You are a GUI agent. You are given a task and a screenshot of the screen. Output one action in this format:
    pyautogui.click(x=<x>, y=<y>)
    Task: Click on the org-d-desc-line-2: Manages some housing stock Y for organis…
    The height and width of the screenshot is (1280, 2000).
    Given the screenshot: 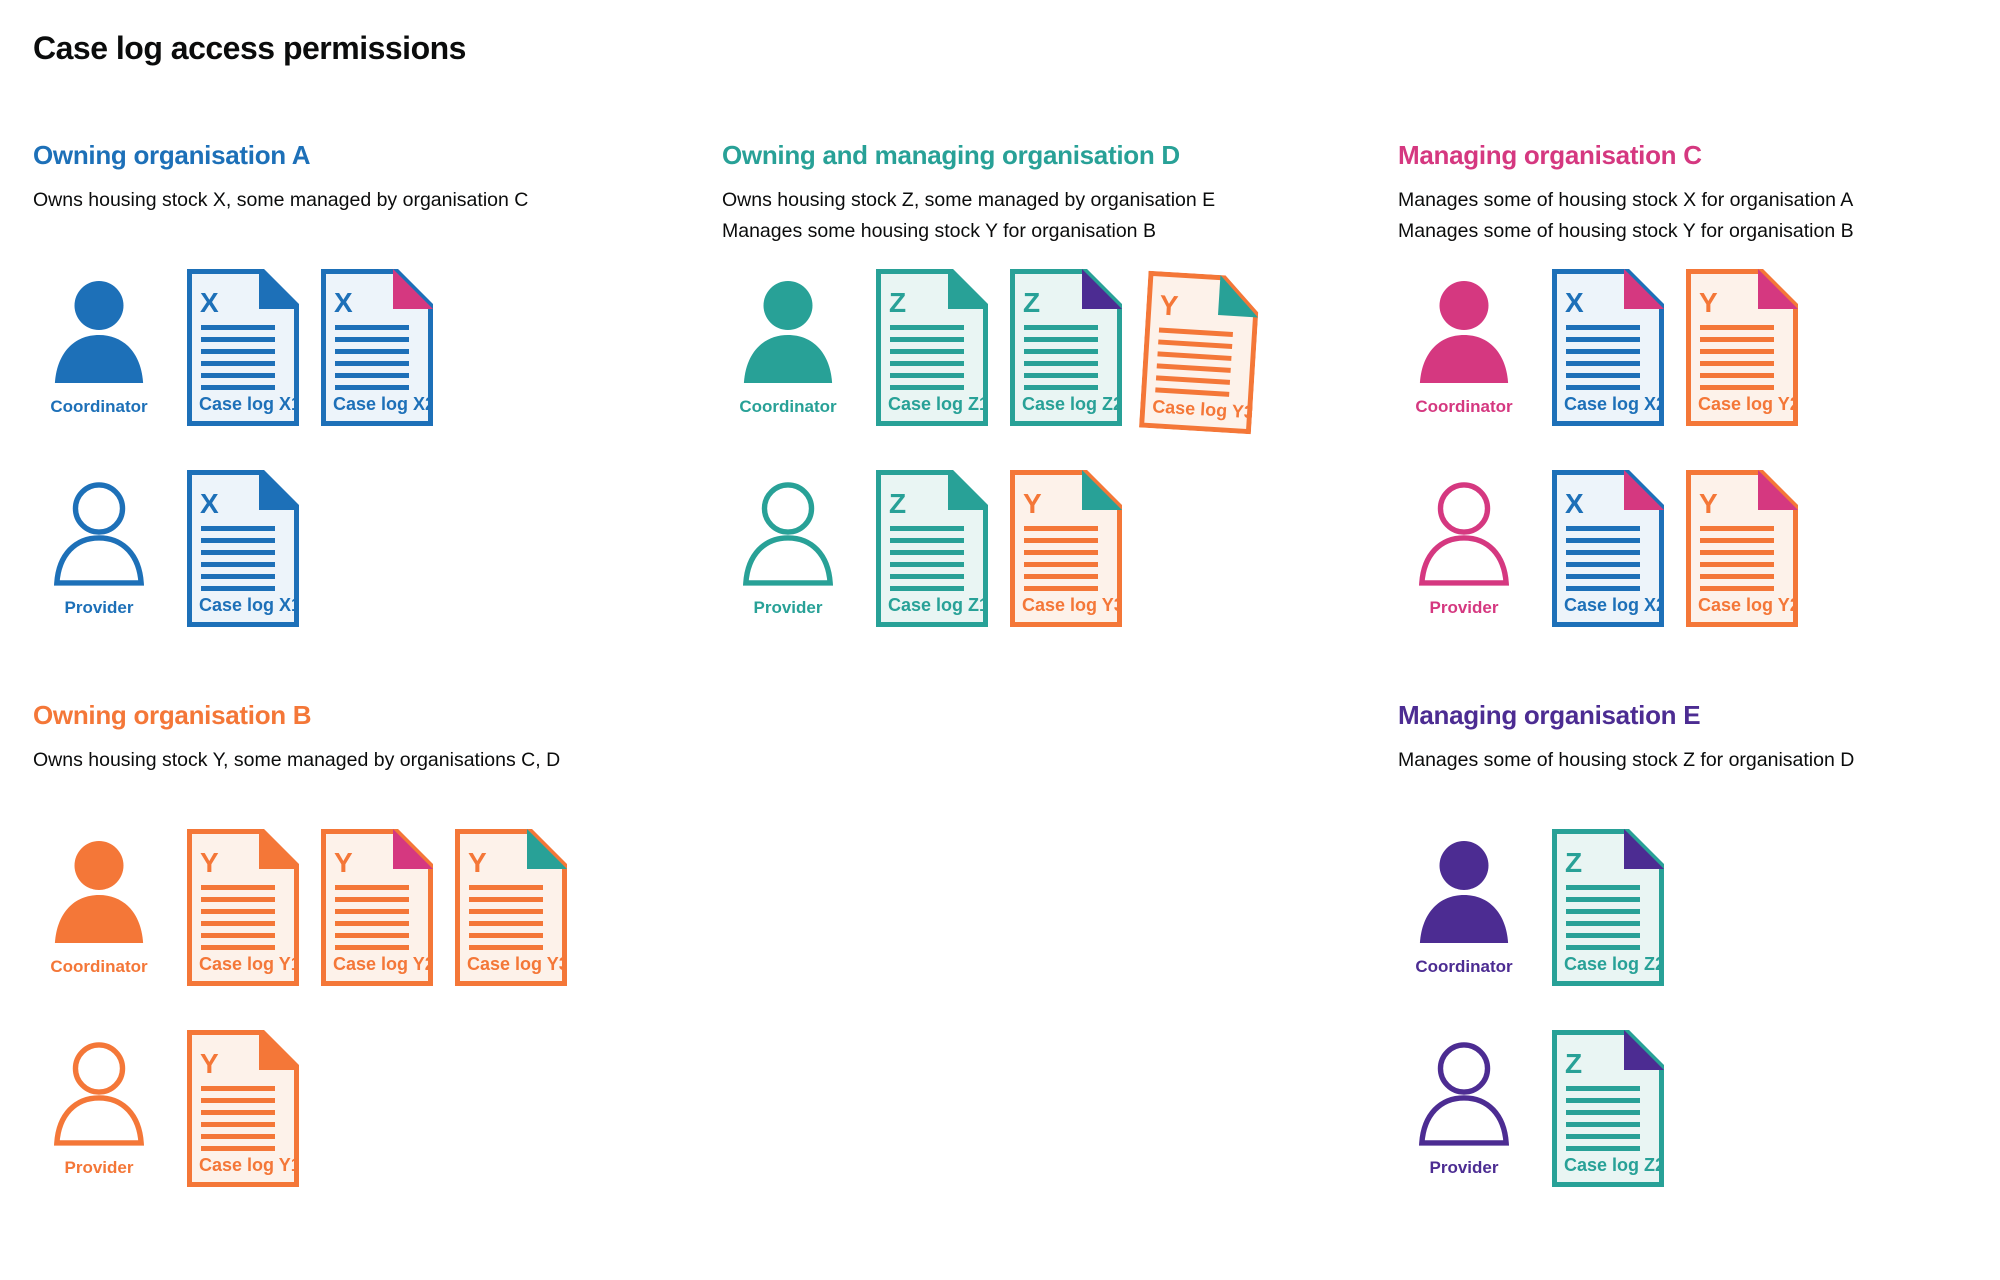 What is the action you would take?
    pyautogui.click(x=939, y=231)
    